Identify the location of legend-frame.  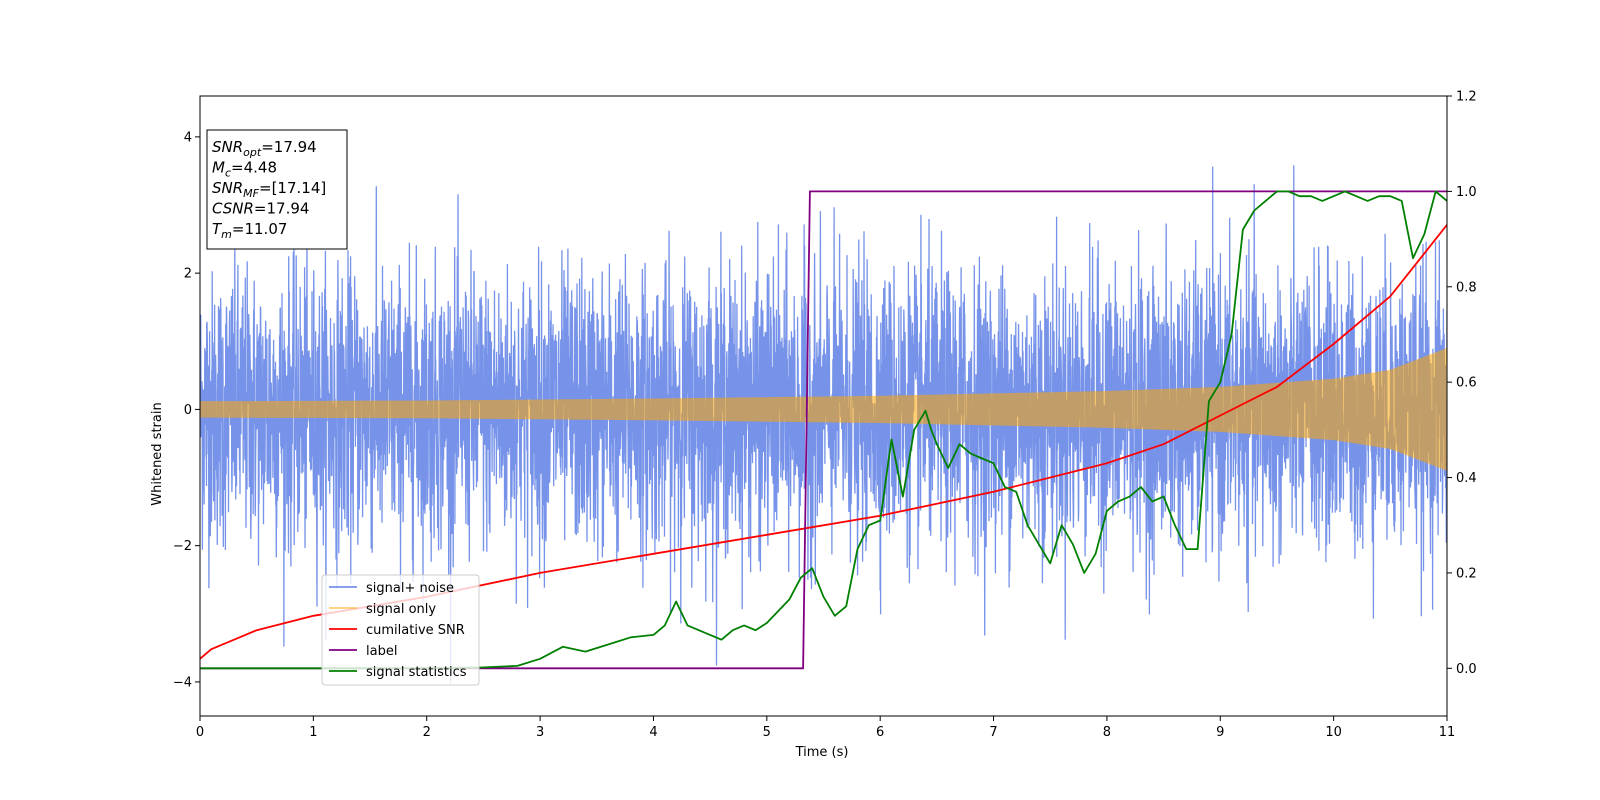
(400, 630).